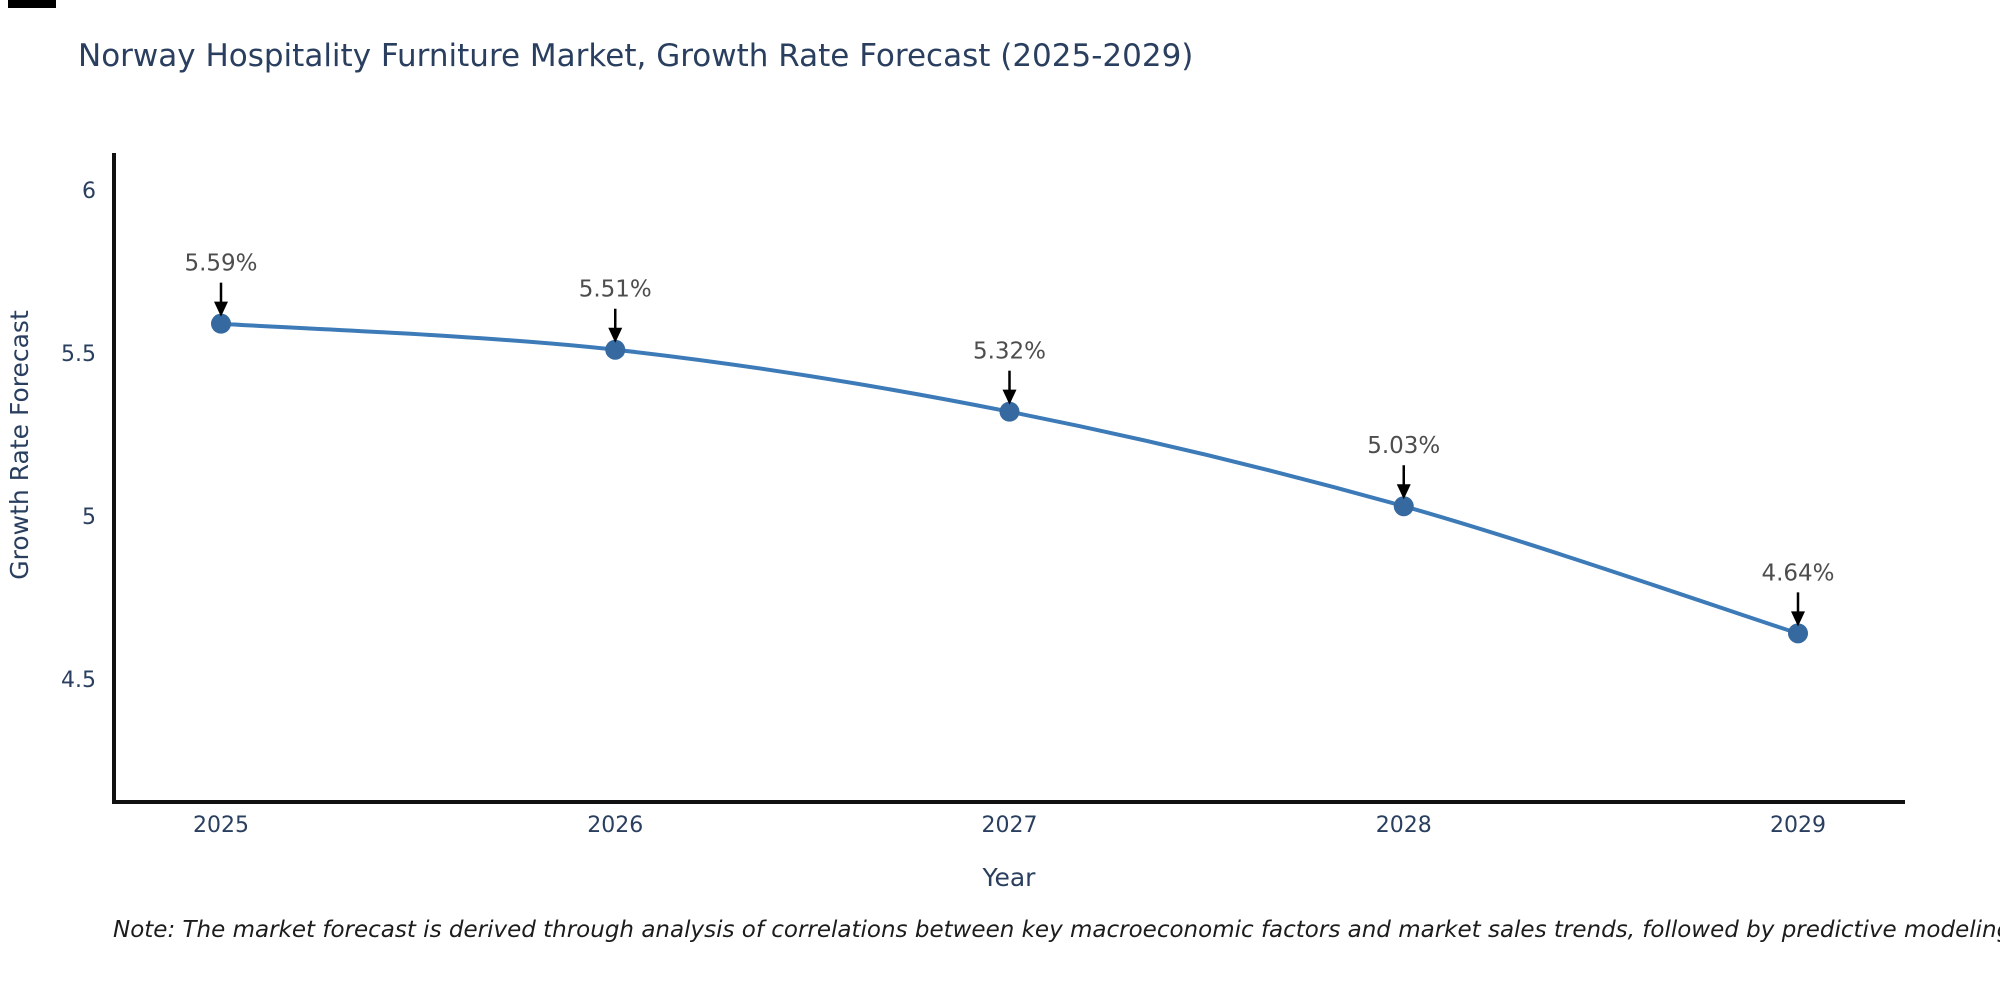 The height and width of the screenshot is (1000, 2000). Describe the element at coordinates (32, 4) in the screenshot. I see `top-left-screen-artifact` at that location.